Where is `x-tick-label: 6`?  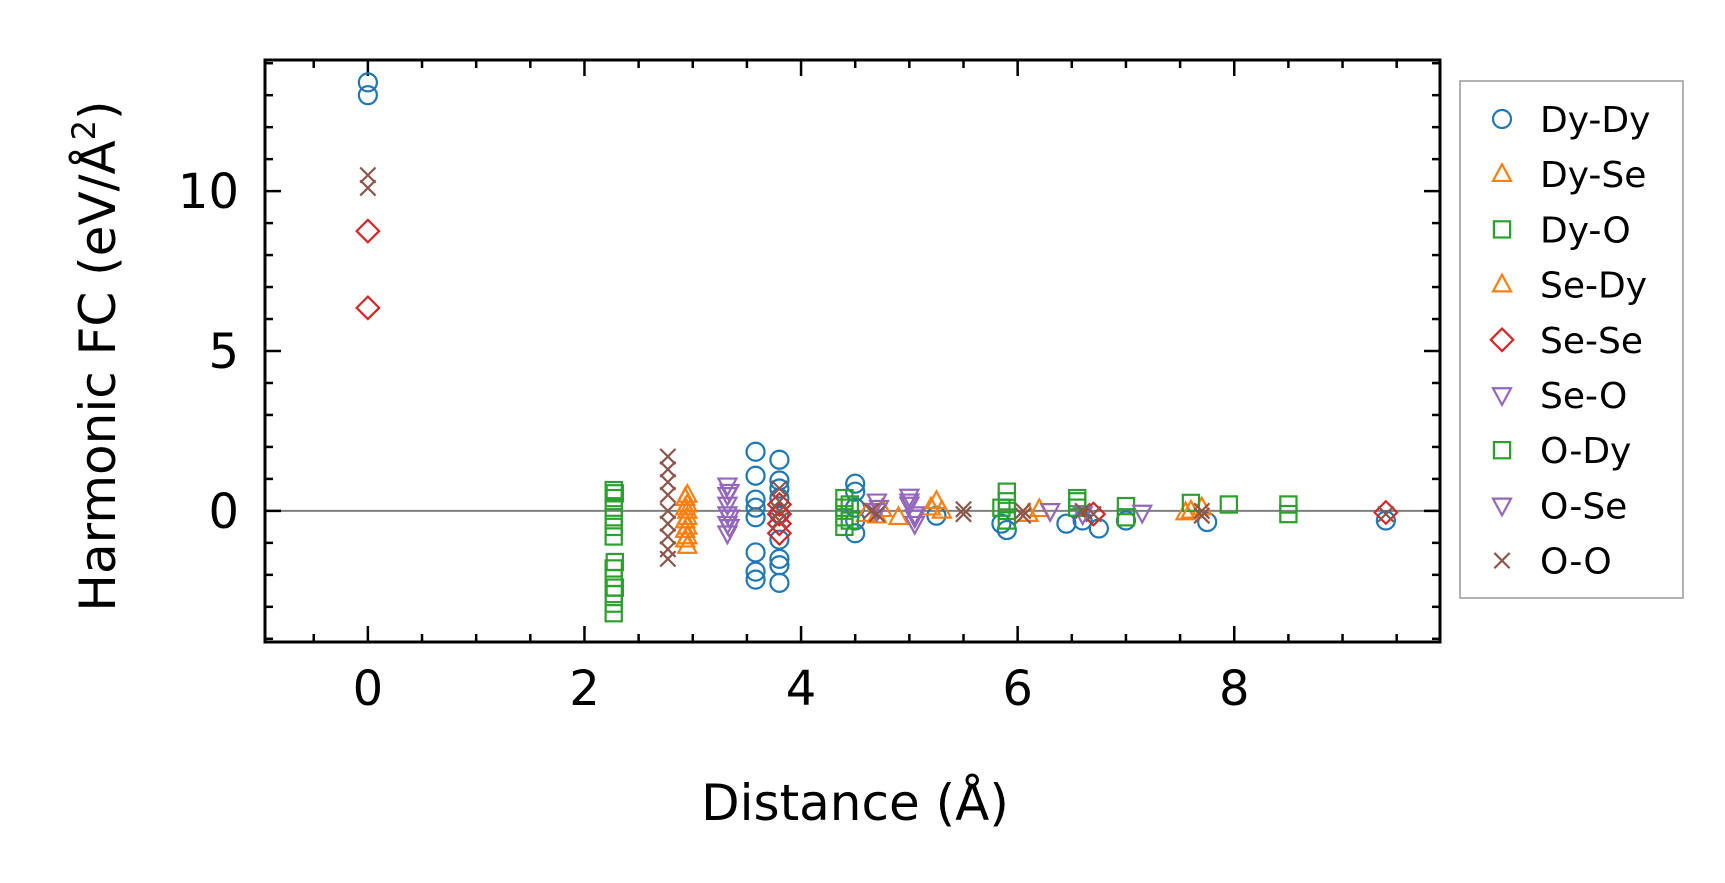
x-tick-label: 6 is located at coordinates (1017, 689).